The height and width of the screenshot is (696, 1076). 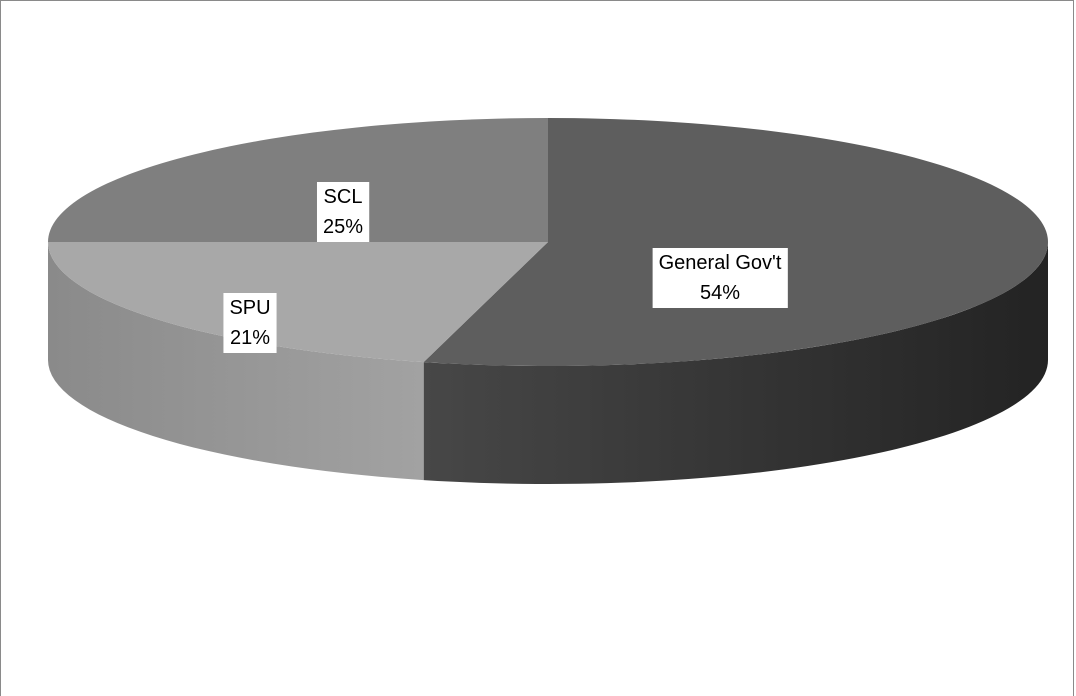 I want to click on data-label-general-gov-t: General Gov't 54%, so click(x=720, y=278).